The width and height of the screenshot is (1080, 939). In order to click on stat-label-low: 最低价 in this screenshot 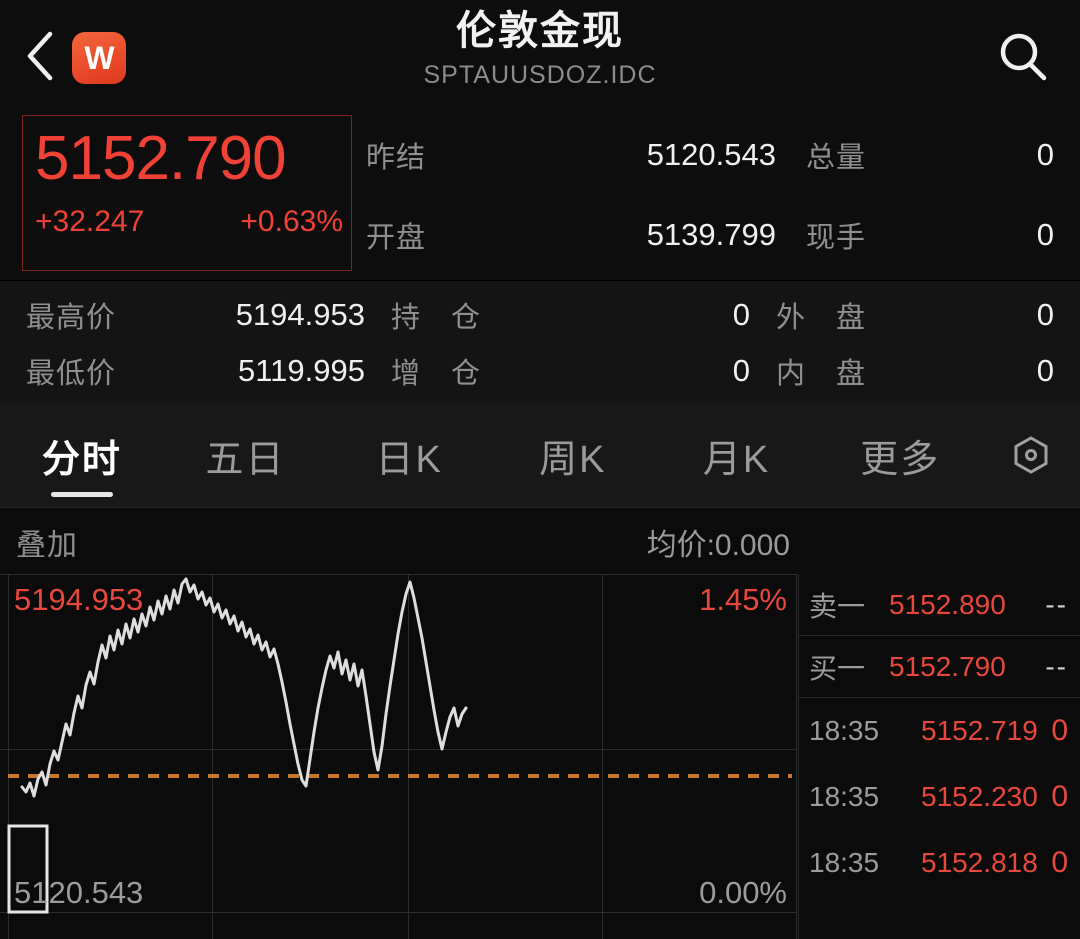, I will do `click(71, 374)`.